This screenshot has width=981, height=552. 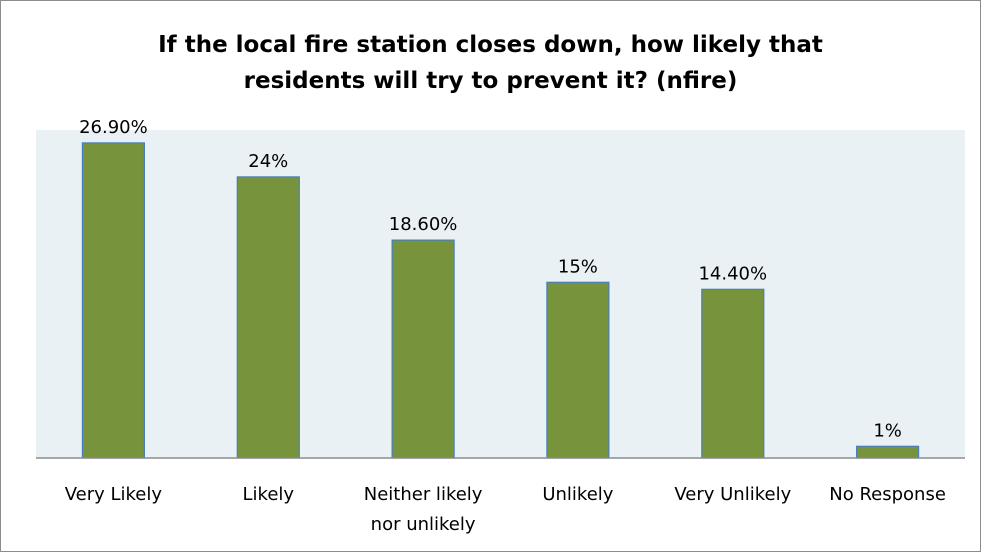 I want to click on category-label-0: Very Likely, so click(x=114, y=494).